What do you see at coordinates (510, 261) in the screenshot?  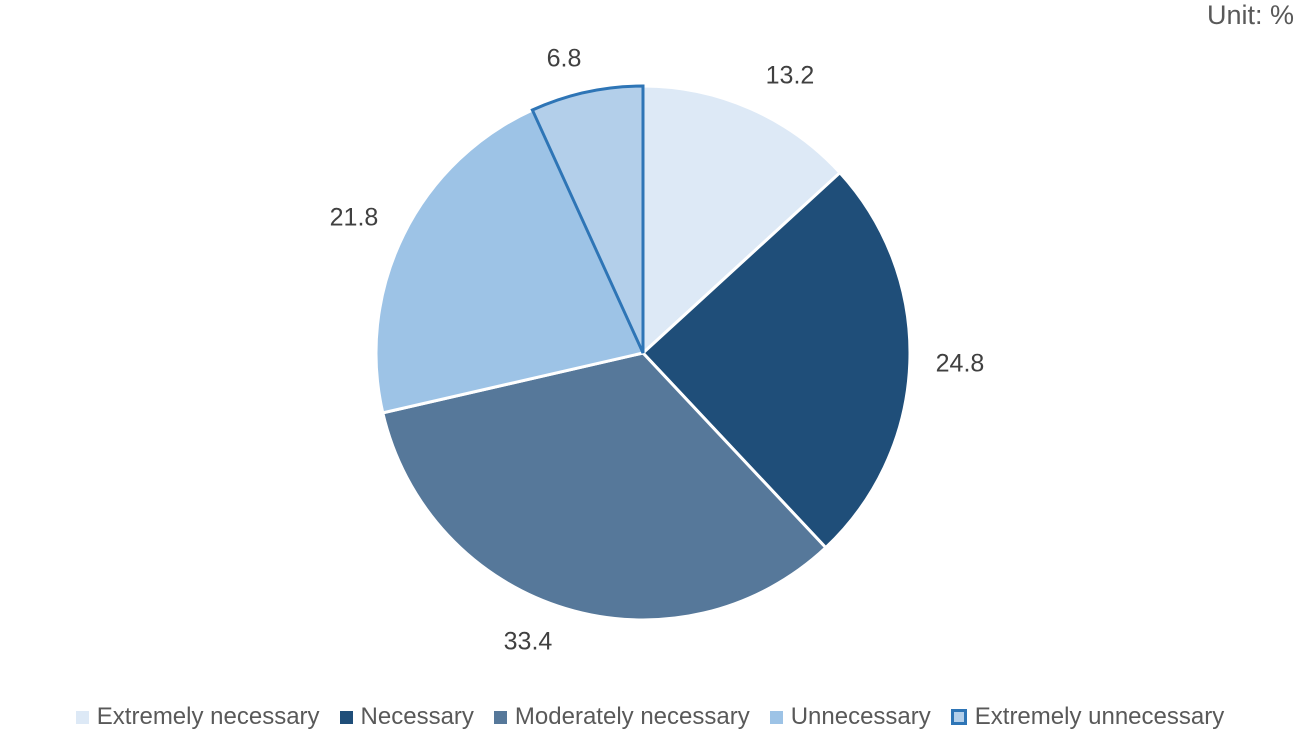 I see `pie-slice-unnecessary` at bounding box center [510, 261].